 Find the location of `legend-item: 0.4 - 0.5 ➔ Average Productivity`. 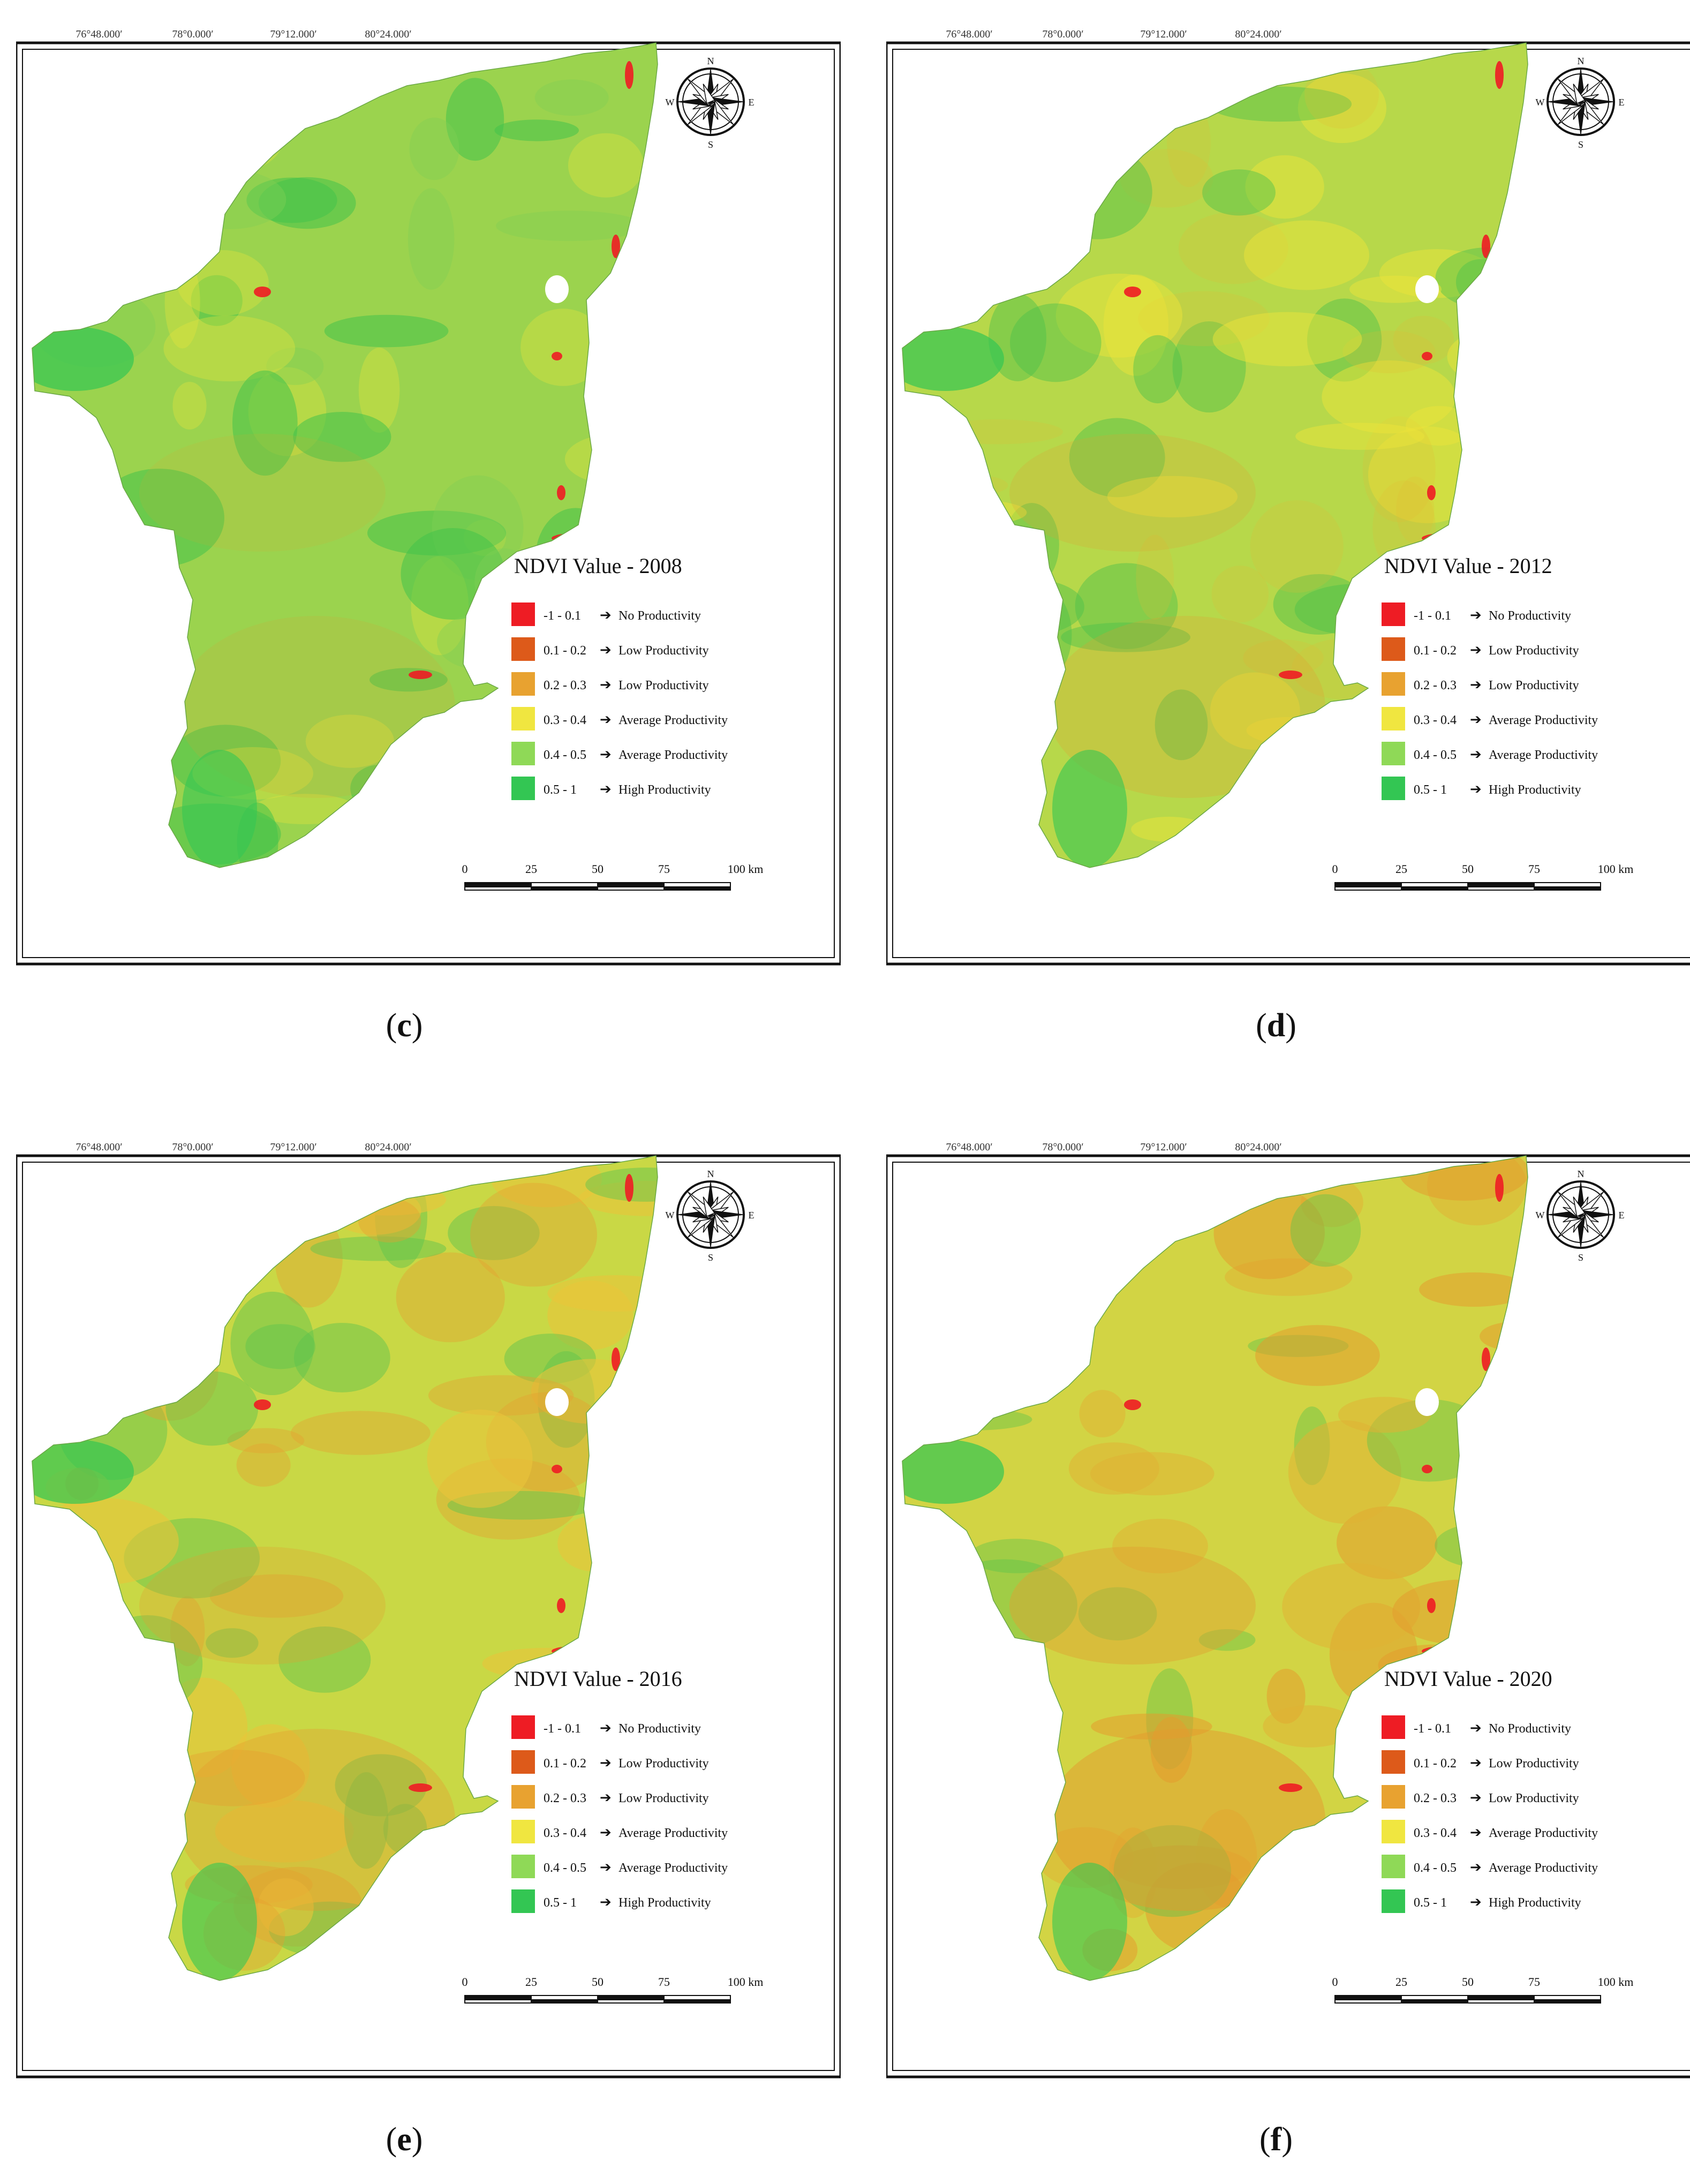

legend-item: 0.4 - 0.5 ➔ Average Productivity is located at coordinates (1490, 753).